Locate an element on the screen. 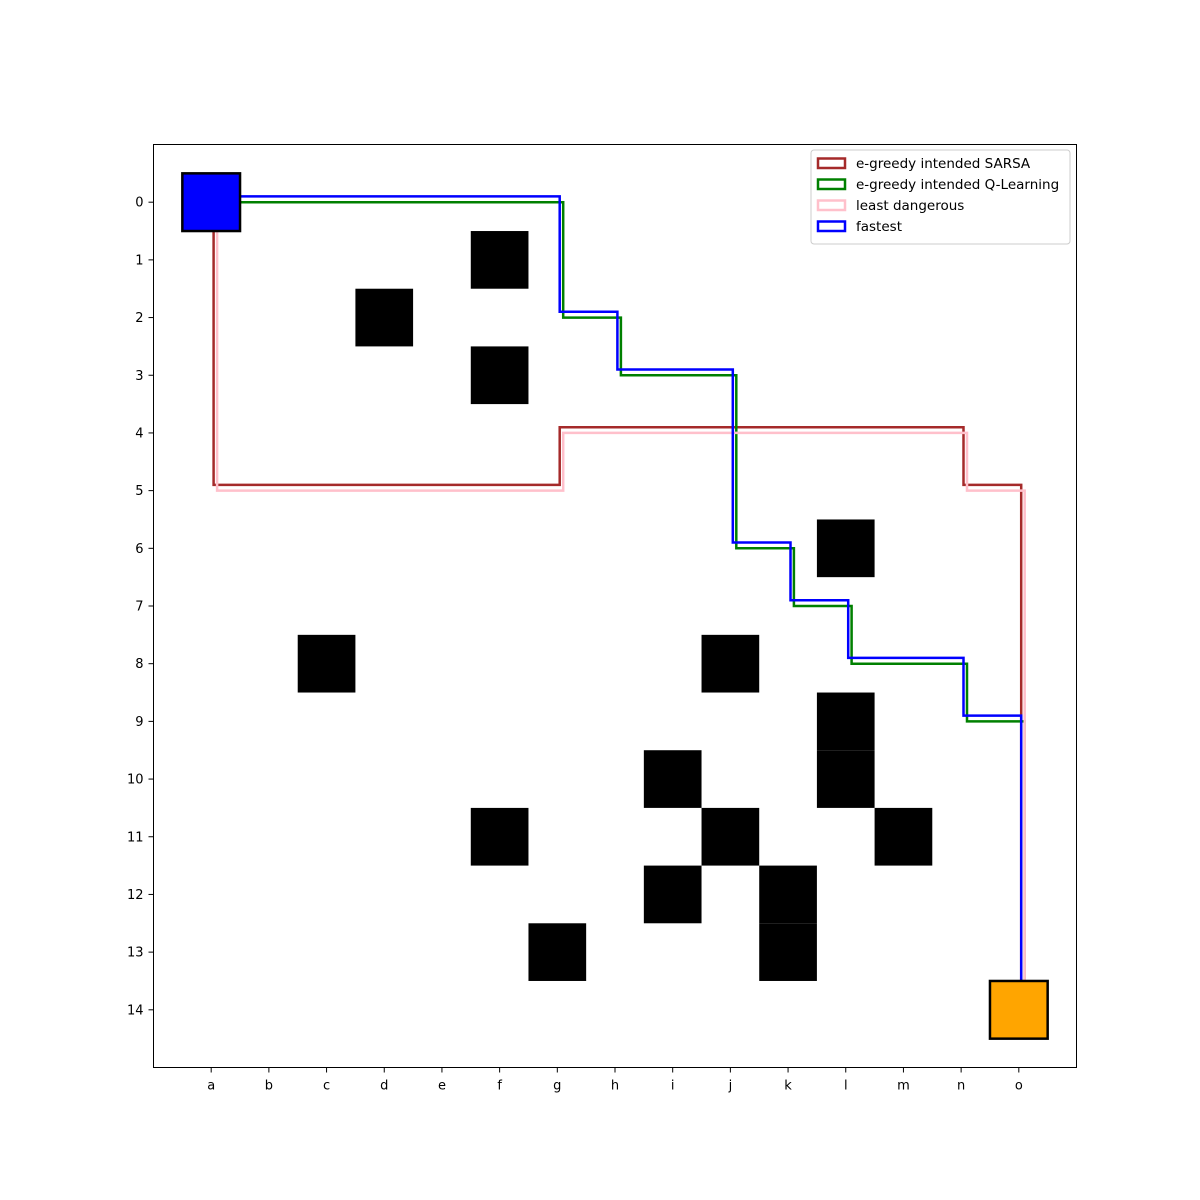 The image size is (1200, 1200). legend-label: least dangerous is located at coordinates (910, 206).